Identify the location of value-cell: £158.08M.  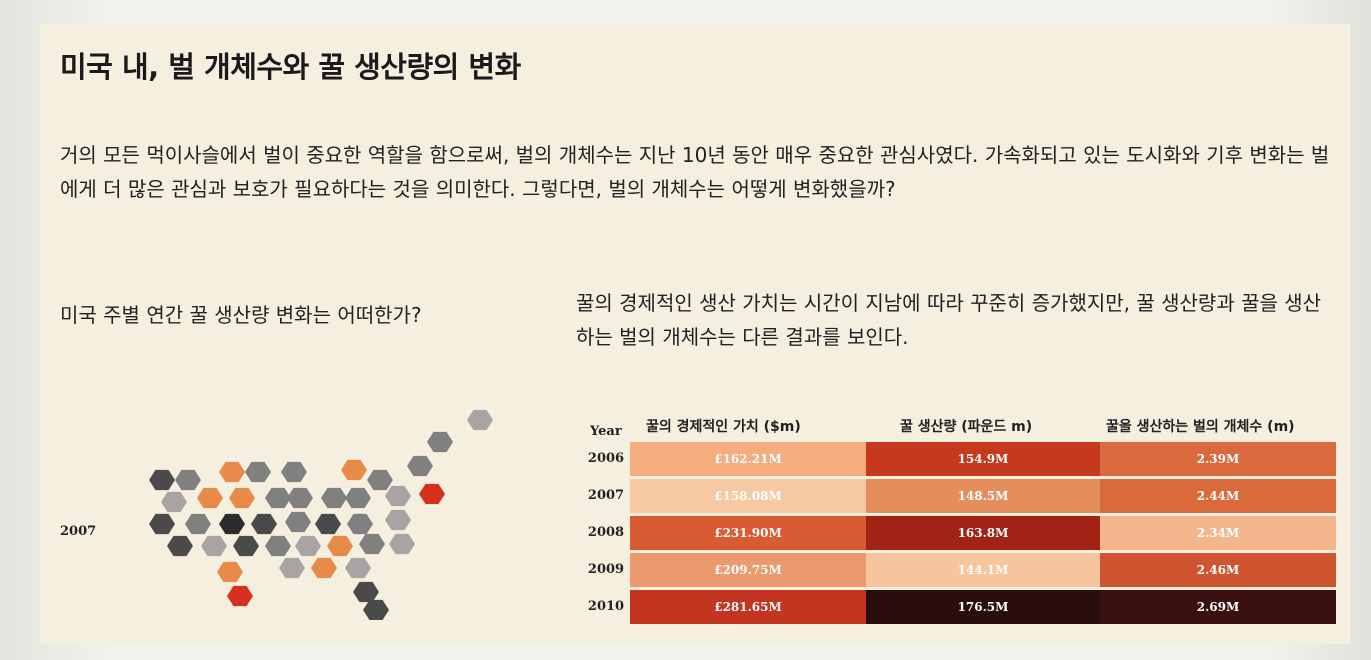
(748, 496).